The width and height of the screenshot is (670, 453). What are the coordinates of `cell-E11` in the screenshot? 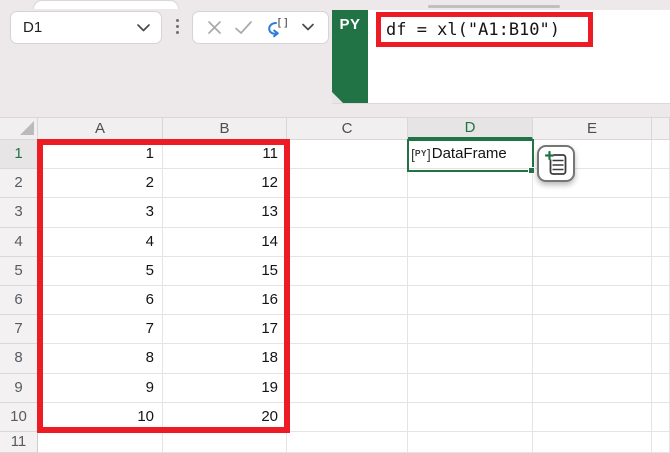 It's located at (592, 442).